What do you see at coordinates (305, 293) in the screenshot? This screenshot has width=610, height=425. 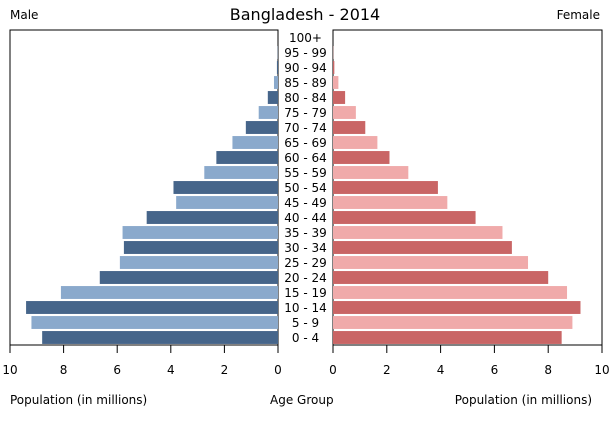 I see `age-group-label: 15 - 19` at bounding box center [305, 293].